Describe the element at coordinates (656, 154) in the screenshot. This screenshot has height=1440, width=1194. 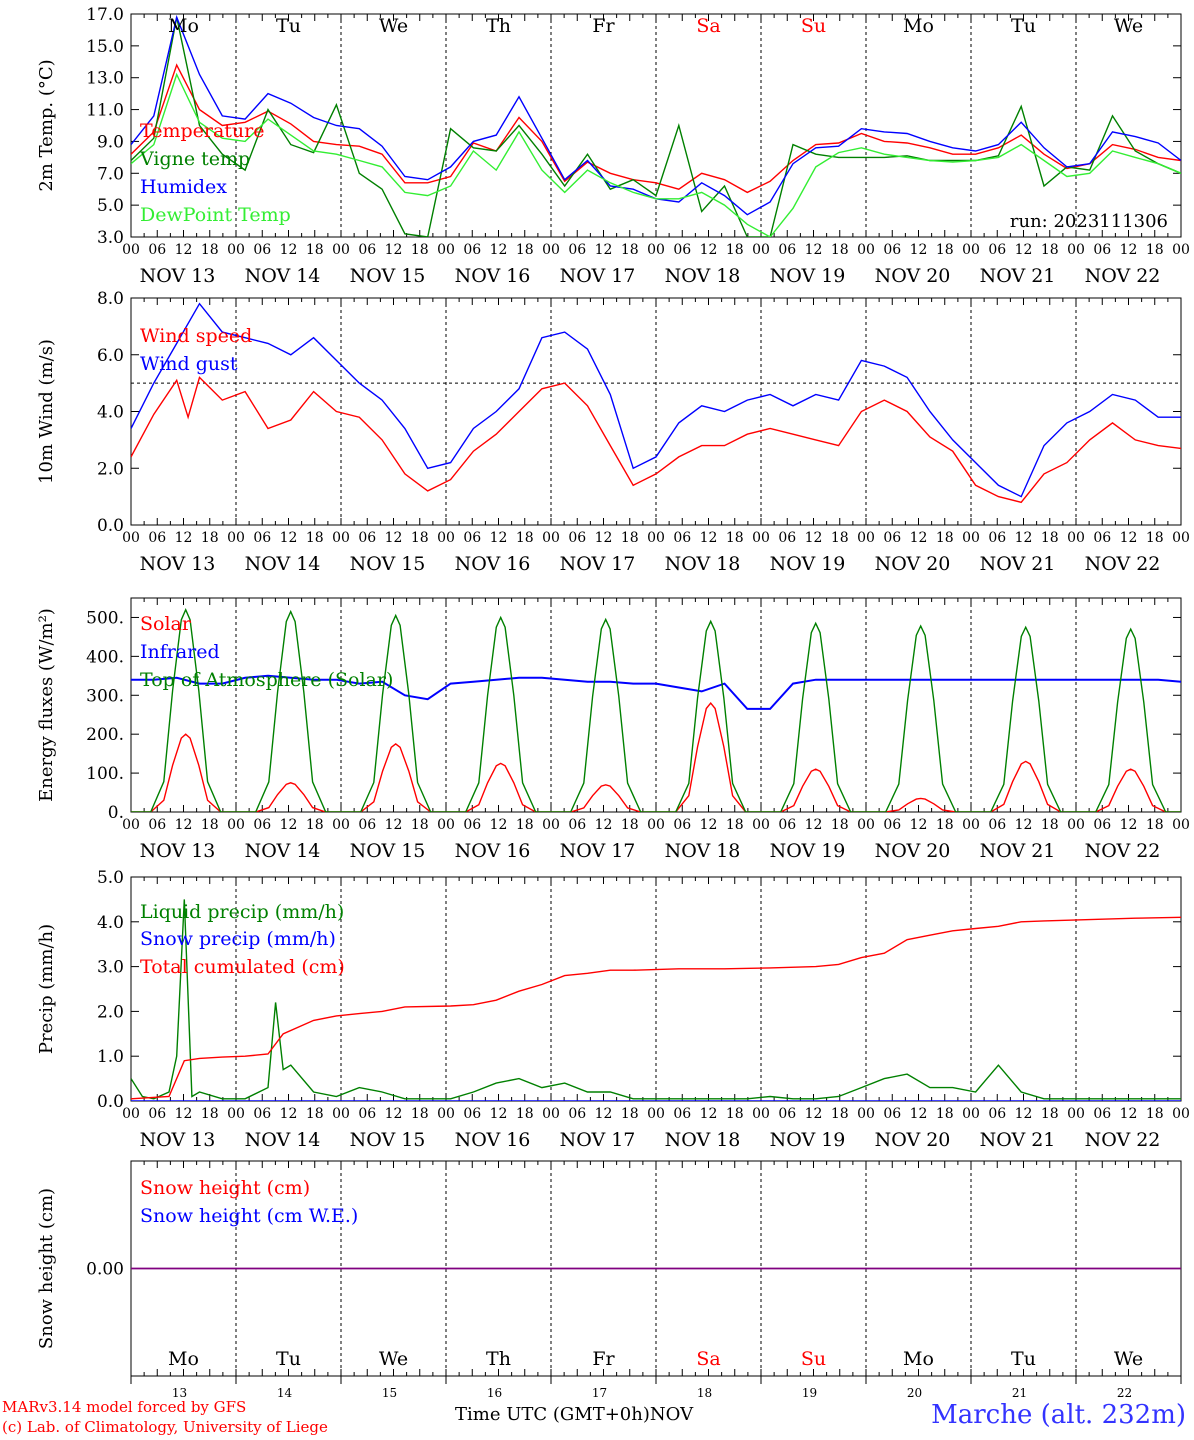
I see `series-line-dewpoint-temp` at that location.